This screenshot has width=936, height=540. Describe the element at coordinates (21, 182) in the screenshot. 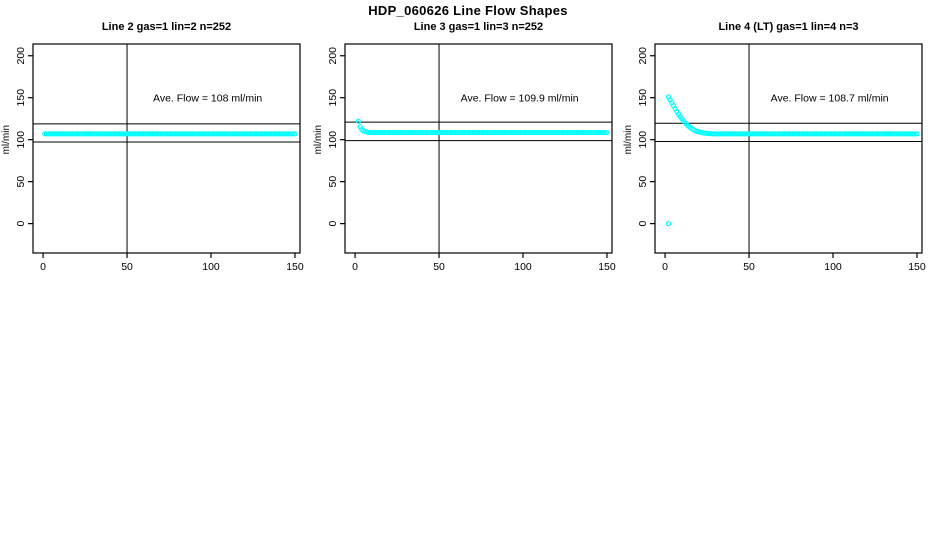

I see `y-tick-label: 50` at that location.